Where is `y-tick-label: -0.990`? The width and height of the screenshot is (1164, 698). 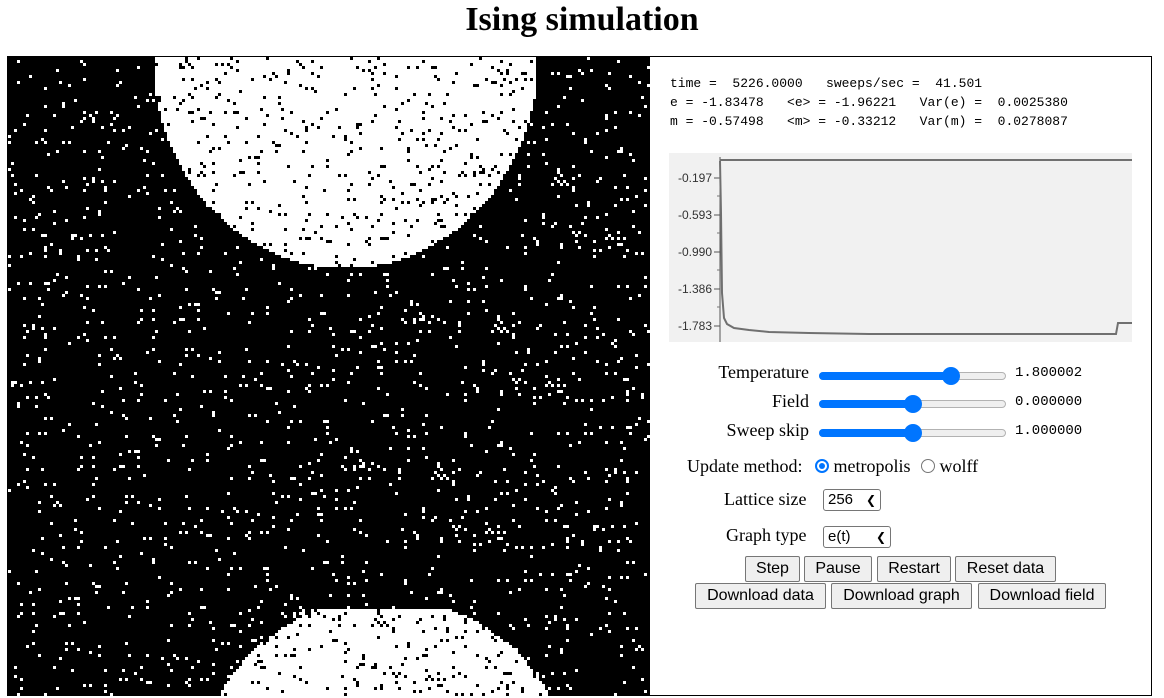
y-tick-label: -0.990 is located at coordinates (695, 252).